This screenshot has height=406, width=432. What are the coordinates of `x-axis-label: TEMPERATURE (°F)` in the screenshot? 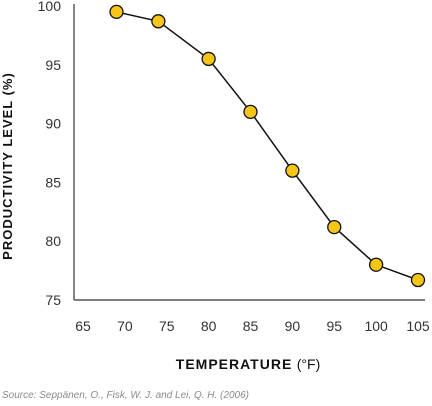 It's located at (248, 364).